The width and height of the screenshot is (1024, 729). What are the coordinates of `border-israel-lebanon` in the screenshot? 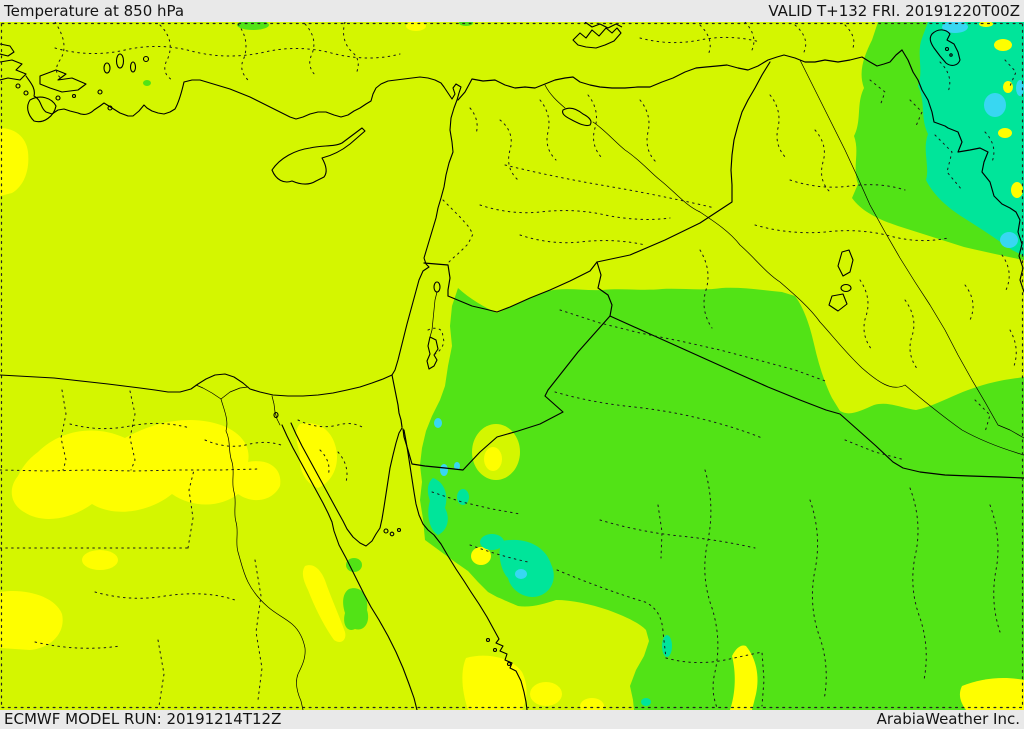 It's located at (437, 279).